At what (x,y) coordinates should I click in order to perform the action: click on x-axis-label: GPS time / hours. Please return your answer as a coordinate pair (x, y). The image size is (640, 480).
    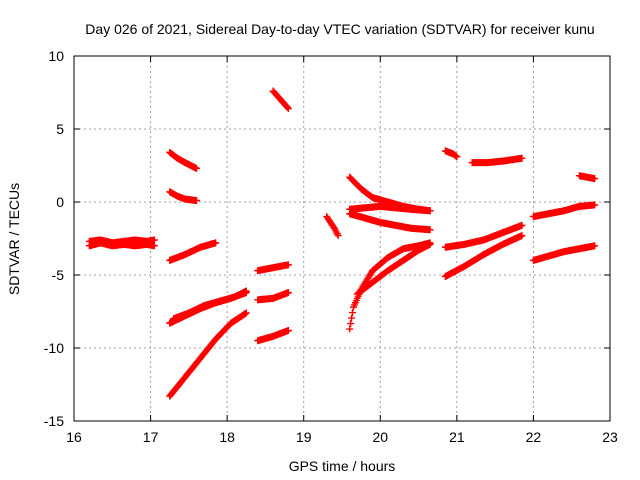
    Looking at the image, I should click on (342, 466).